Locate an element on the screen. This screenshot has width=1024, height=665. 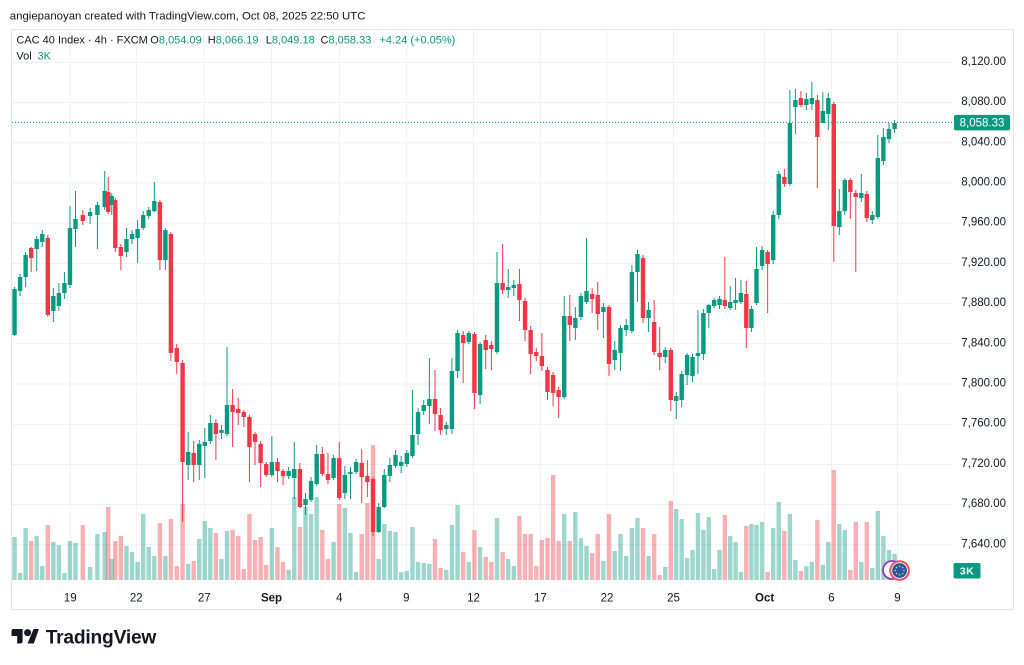
svg-text: O is located at coordinates (154, 40).